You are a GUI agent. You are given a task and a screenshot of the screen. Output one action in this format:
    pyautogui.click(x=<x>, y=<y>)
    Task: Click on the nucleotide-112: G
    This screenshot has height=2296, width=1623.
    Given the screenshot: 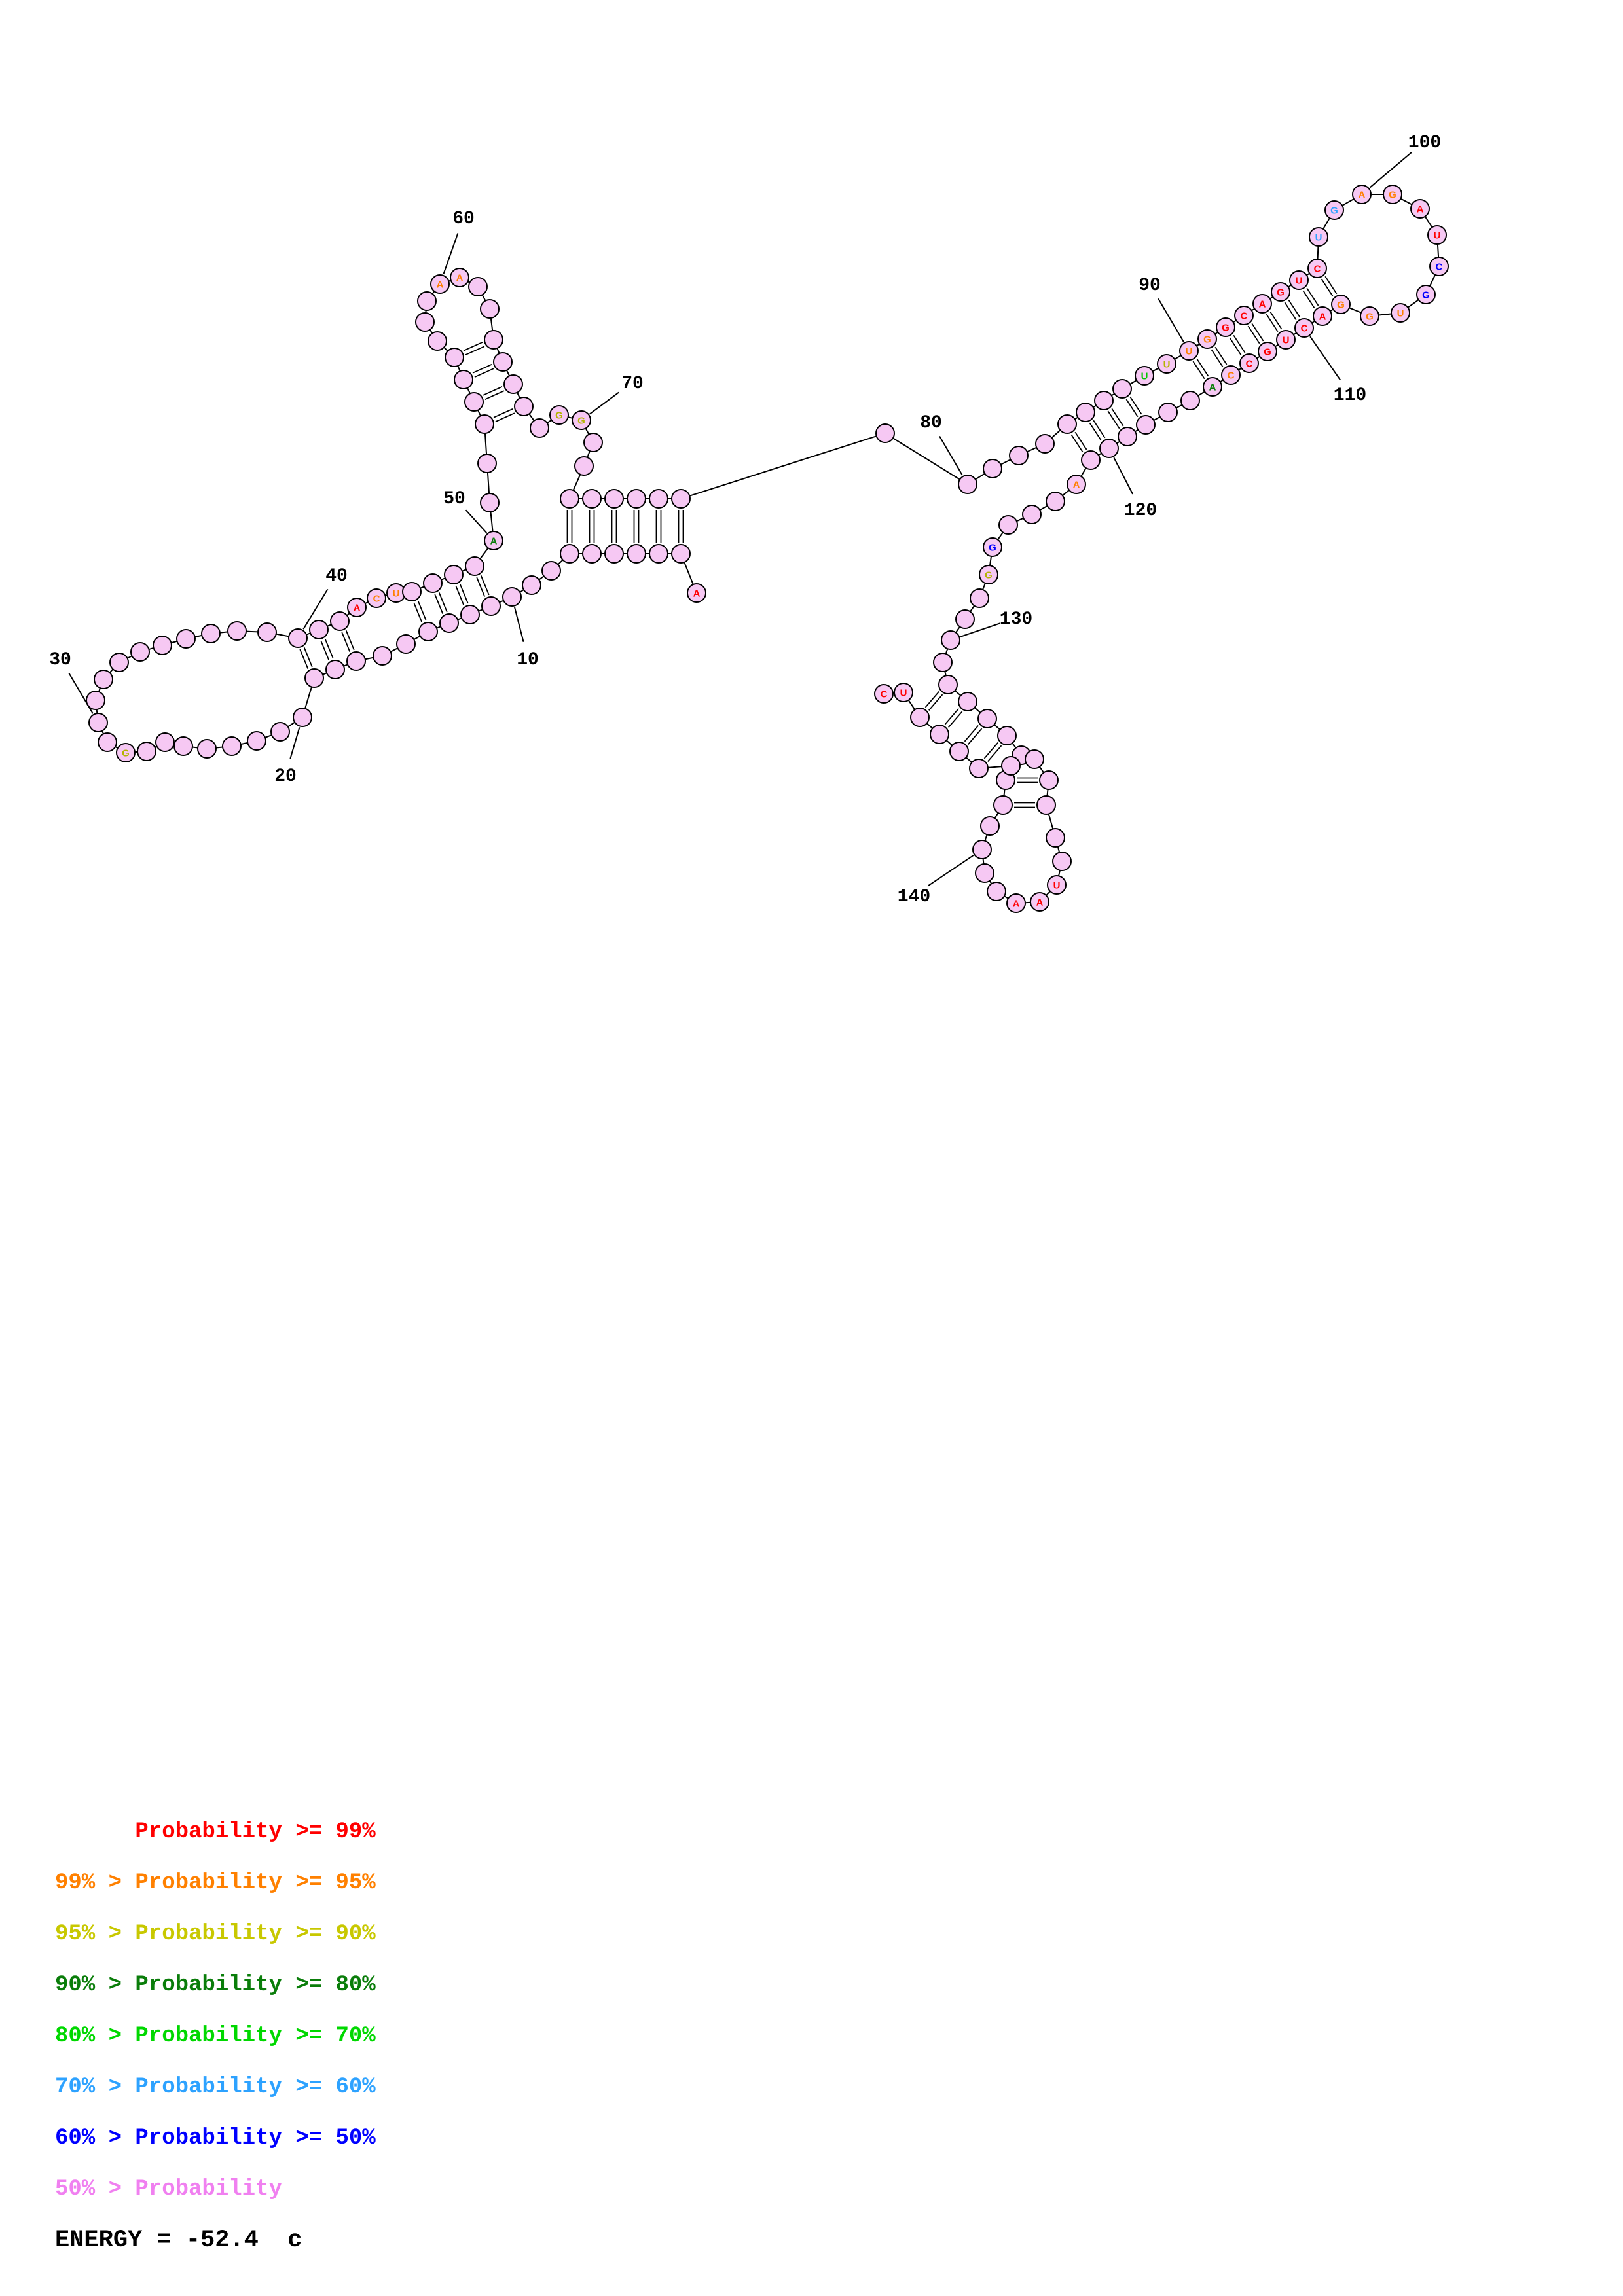 What is the action you would take?
    pyautogui.click(x=1267, y=351)
    